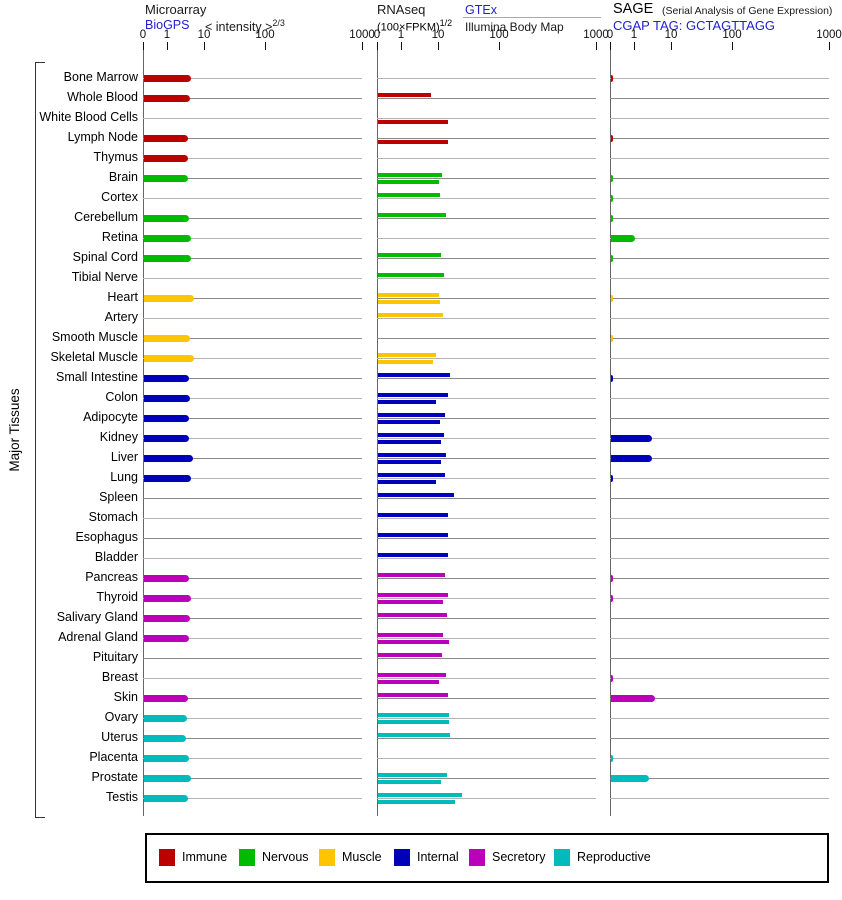  What do you see at coordinates (88, 117) in the screenshot?
I see `tissue-label: White Blood Cells` at bounding box center [88, 117].